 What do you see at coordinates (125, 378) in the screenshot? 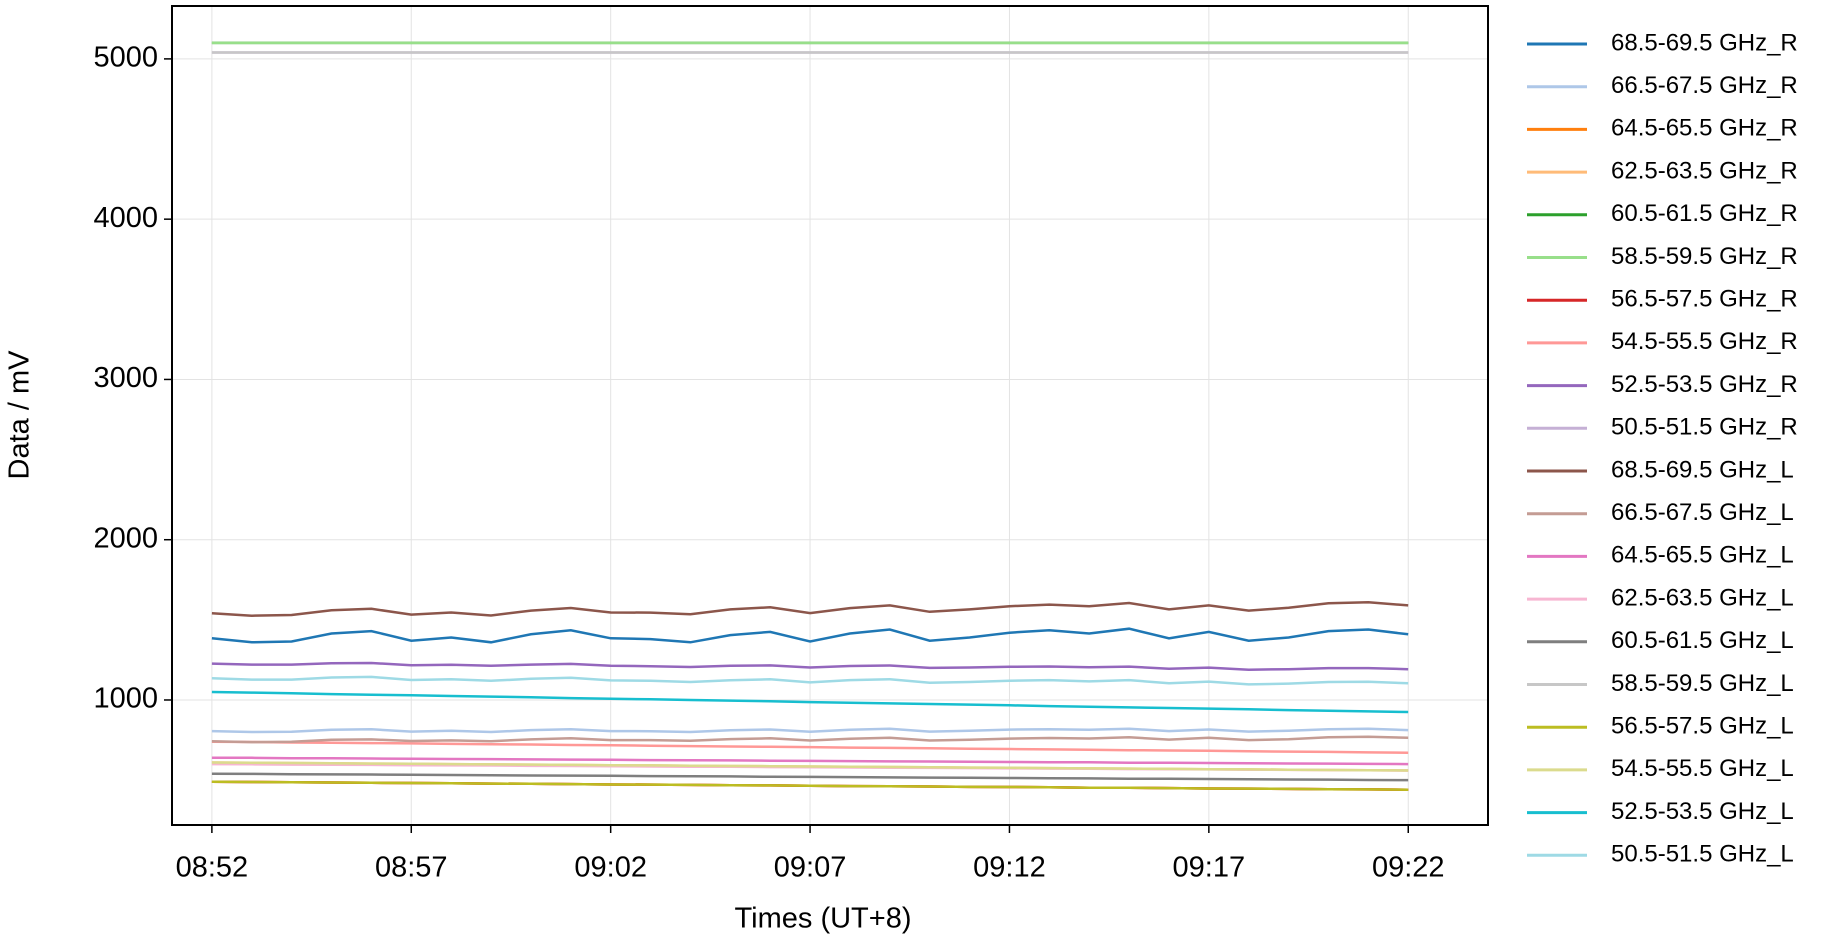
I see `y-tick-label: 3000` at bounding box center [125, 378].